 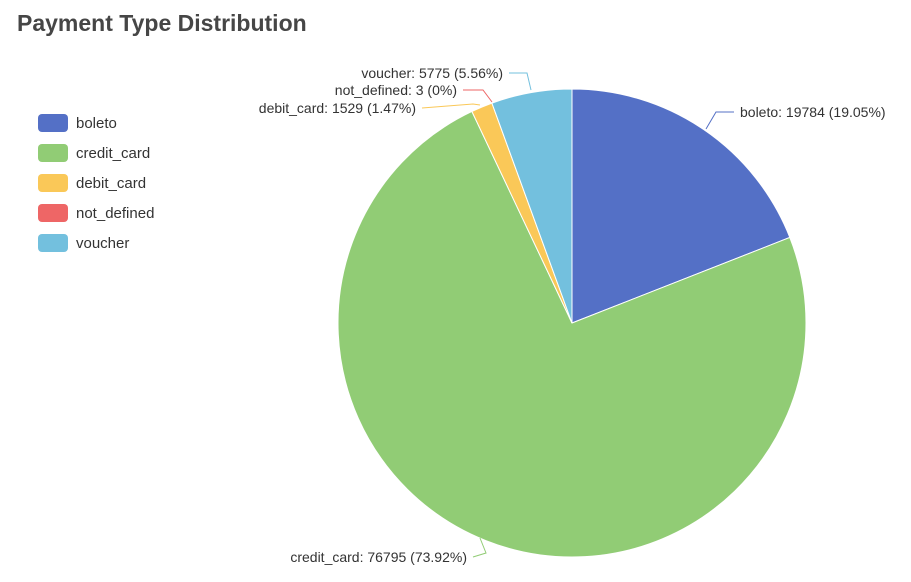 What do you see at coordinates (53, 243) in the screenshot?
I see `legend-swatch-voucher` at bounding box center [53, 243].